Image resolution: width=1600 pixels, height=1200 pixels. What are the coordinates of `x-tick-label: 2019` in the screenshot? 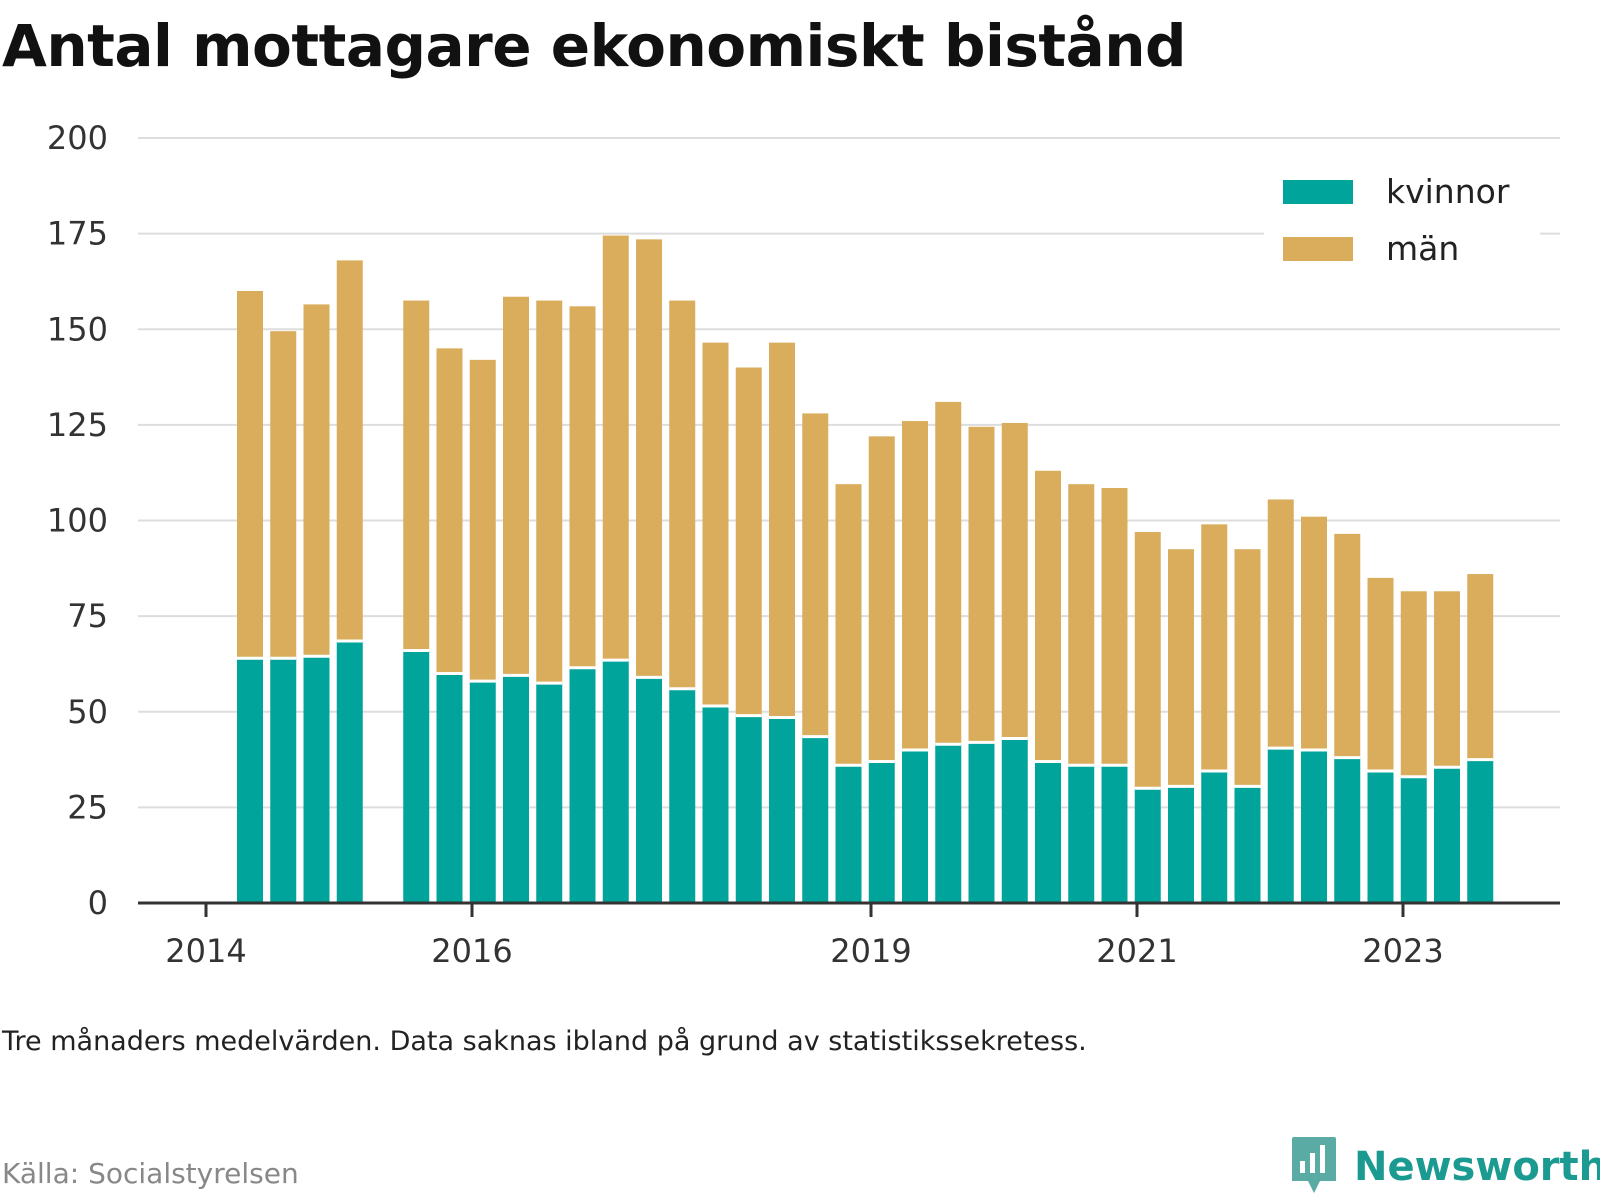 It's located at (870, 951).